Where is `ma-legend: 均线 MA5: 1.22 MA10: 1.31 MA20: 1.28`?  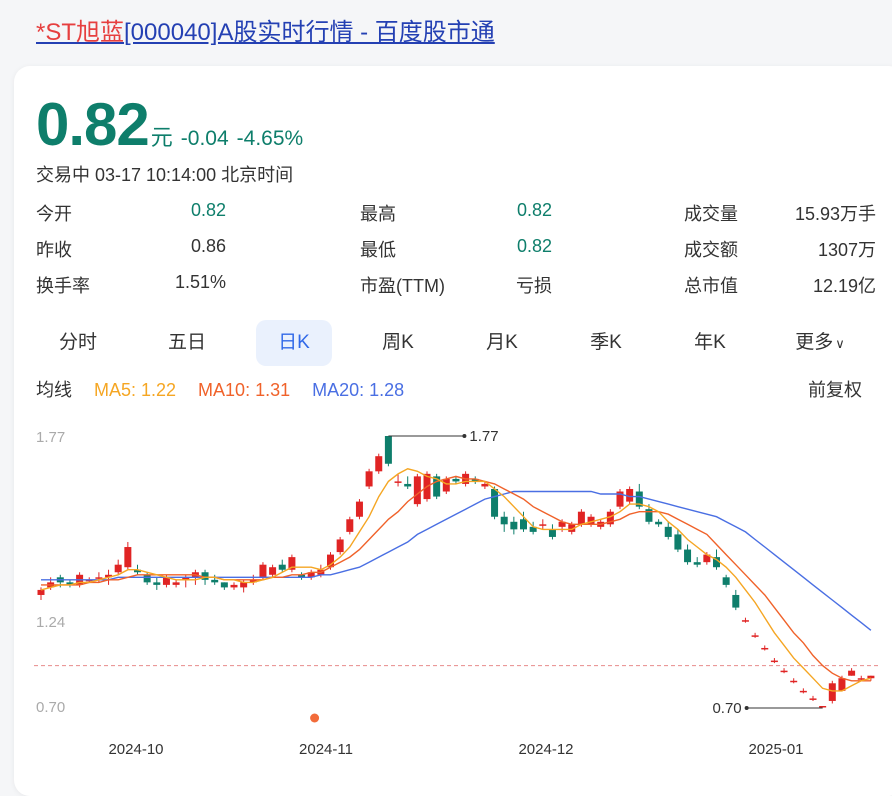 ma-legend: 均线 MA5: 1.22 MA10: 1.31 MA20: 1.28 is located at coordinates (231, 389).